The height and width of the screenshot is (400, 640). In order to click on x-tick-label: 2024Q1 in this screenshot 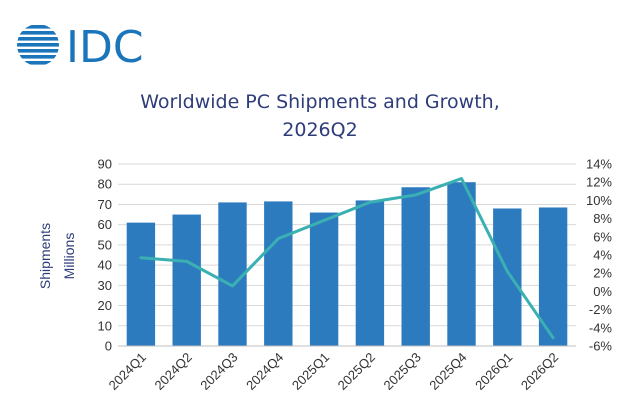, I will do `click(127, 371)`.